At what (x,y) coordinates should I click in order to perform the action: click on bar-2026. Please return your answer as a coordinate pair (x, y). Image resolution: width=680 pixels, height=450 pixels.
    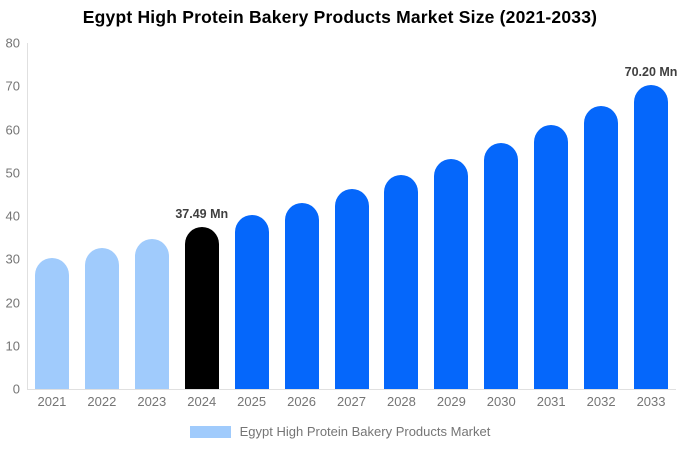
    Looking at the image, I should click on (301, 295).